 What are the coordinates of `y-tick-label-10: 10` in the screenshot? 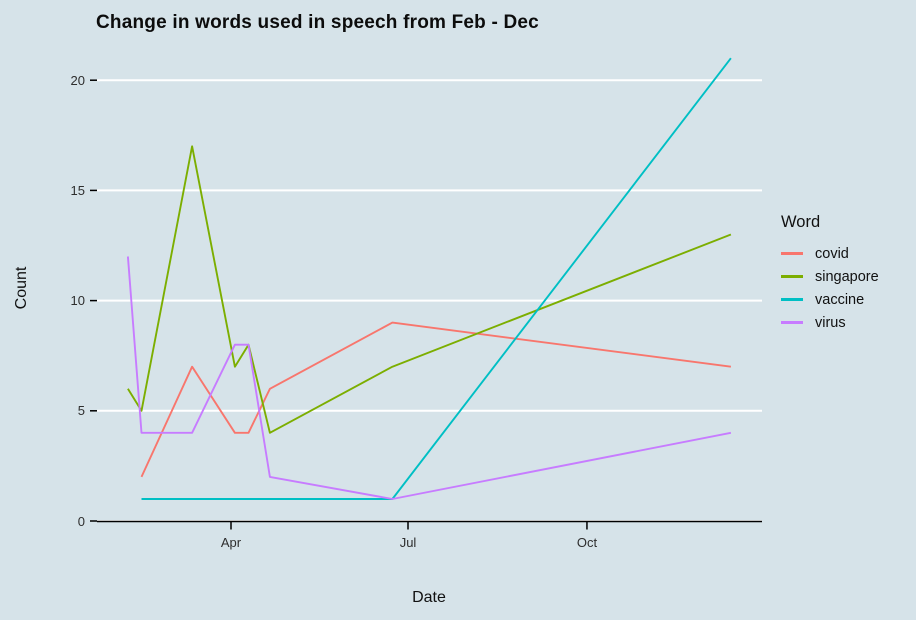 It's located at (77, 301).